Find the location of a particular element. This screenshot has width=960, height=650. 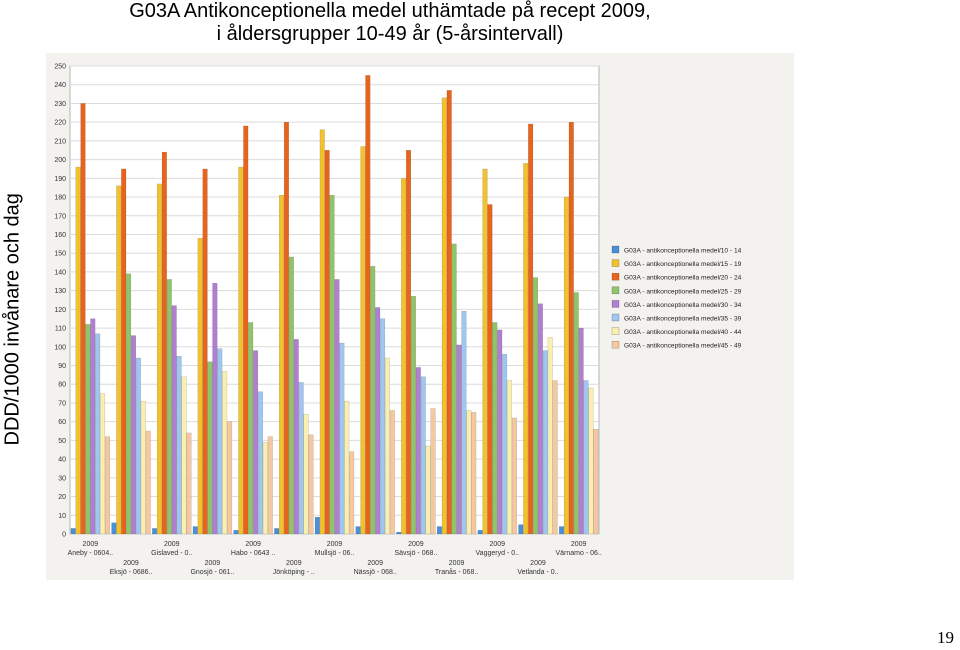

y-tick-label: 50 is located at coordinates (62, 441).